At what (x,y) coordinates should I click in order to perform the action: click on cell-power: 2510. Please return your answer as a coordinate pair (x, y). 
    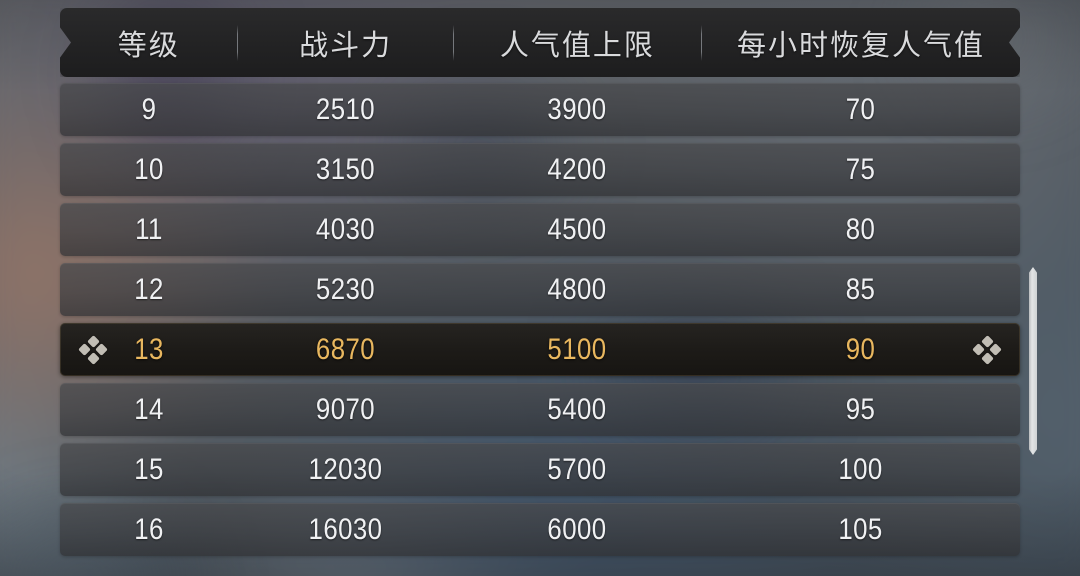
    Looking at the image, I should click on (345, 109).